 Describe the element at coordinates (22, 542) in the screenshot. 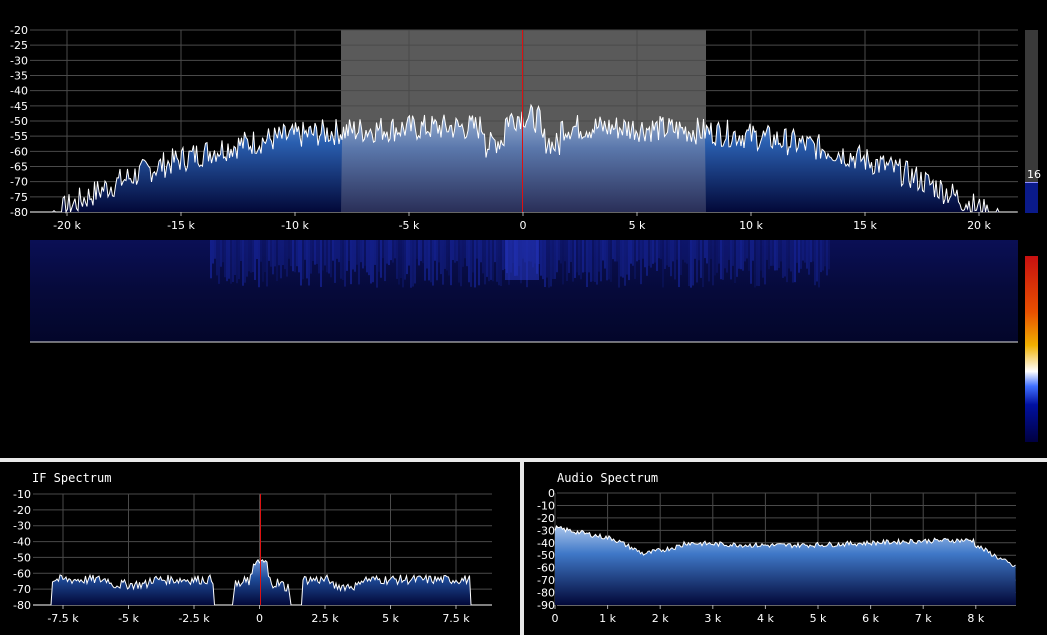

I see `y-tick-label: -40` at that location.